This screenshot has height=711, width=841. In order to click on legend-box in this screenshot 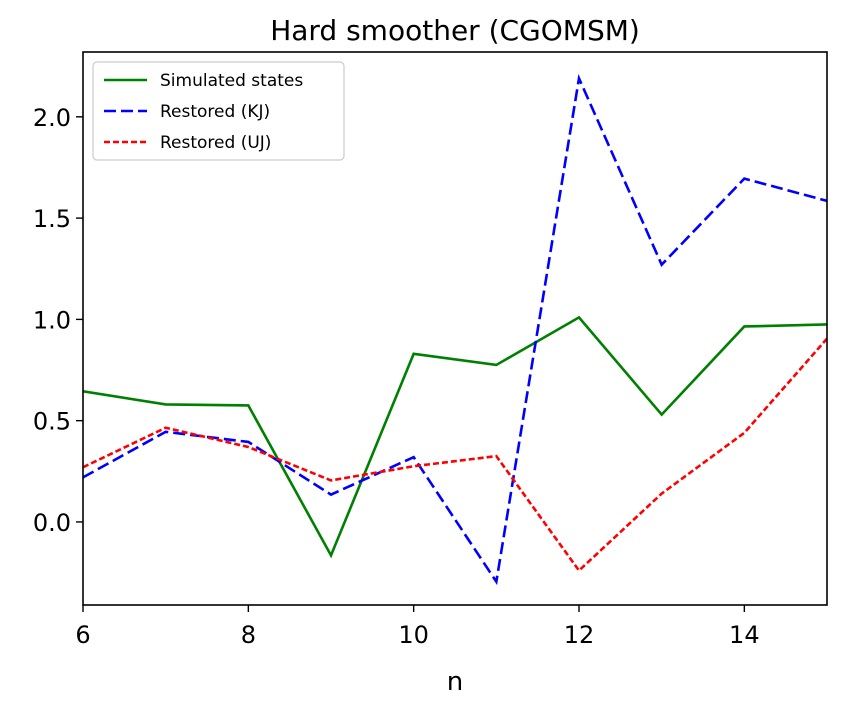, I will do `click(218, 111)`.